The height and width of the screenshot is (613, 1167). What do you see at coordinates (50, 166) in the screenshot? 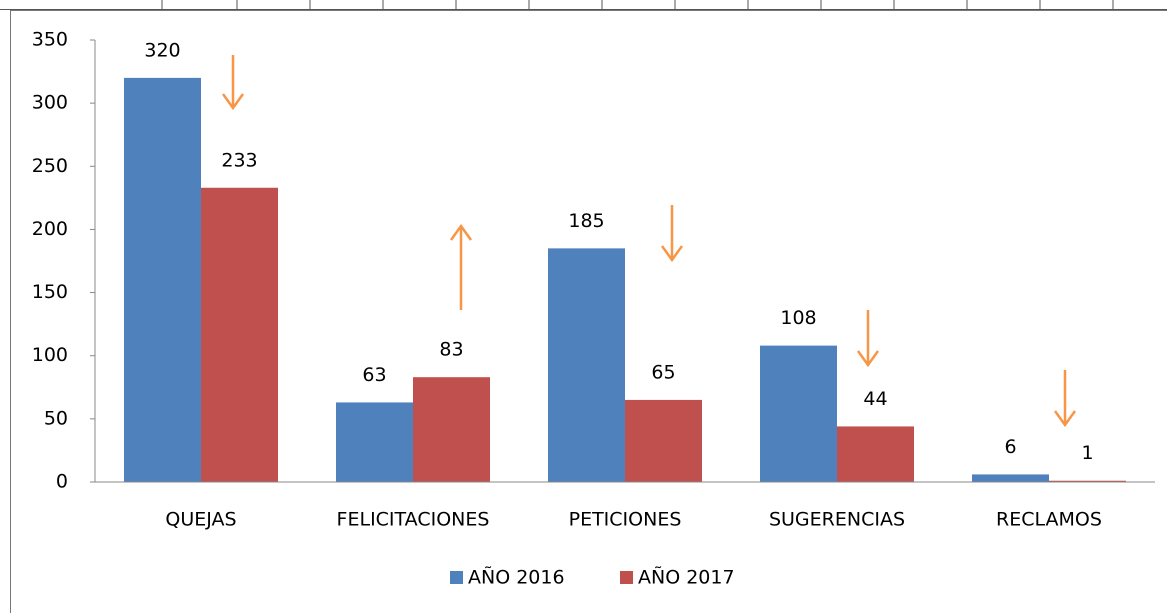
I see `y-tick-label: 250` at bounding box center [50, 166].